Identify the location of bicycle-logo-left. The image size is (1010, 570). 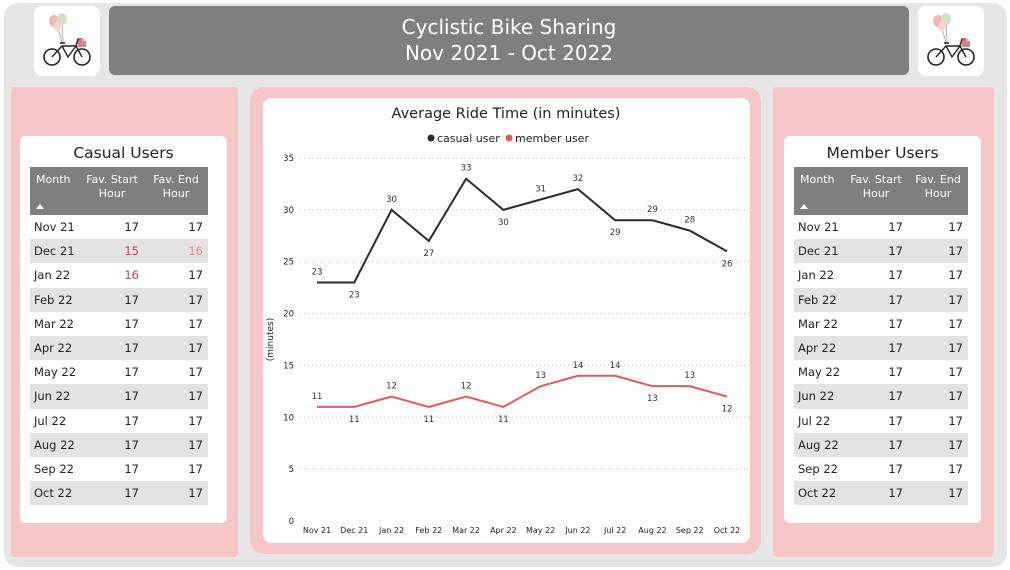
(67, 41).